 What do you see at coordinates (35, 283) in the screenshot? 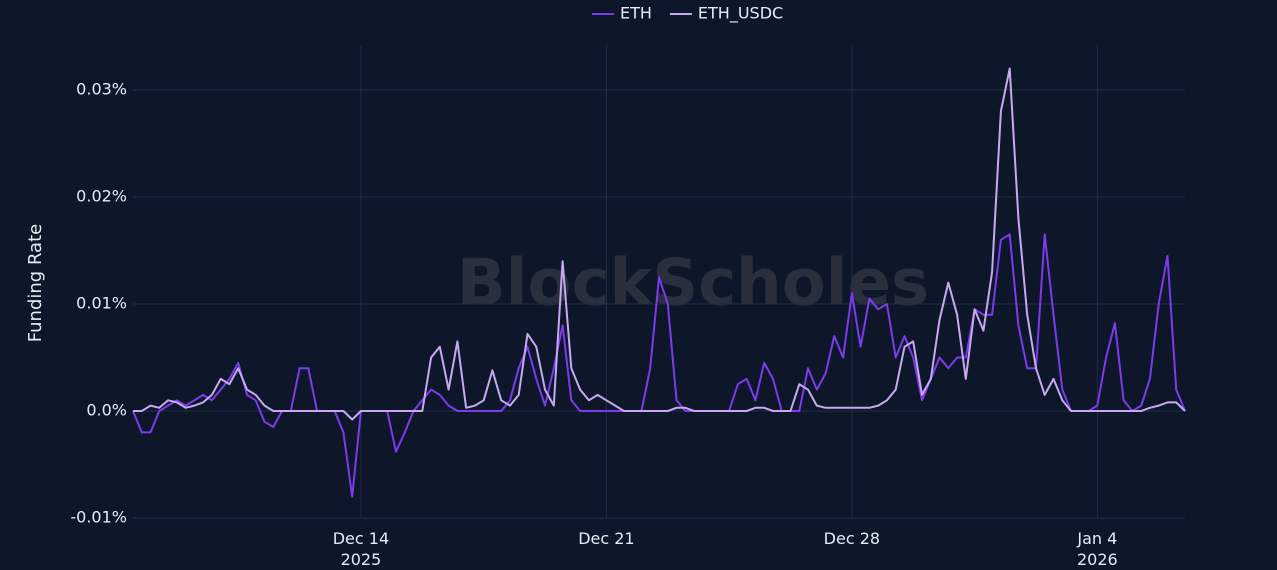
I see `y-axis-title: Funding Rate` at bounding box center [35, 283].